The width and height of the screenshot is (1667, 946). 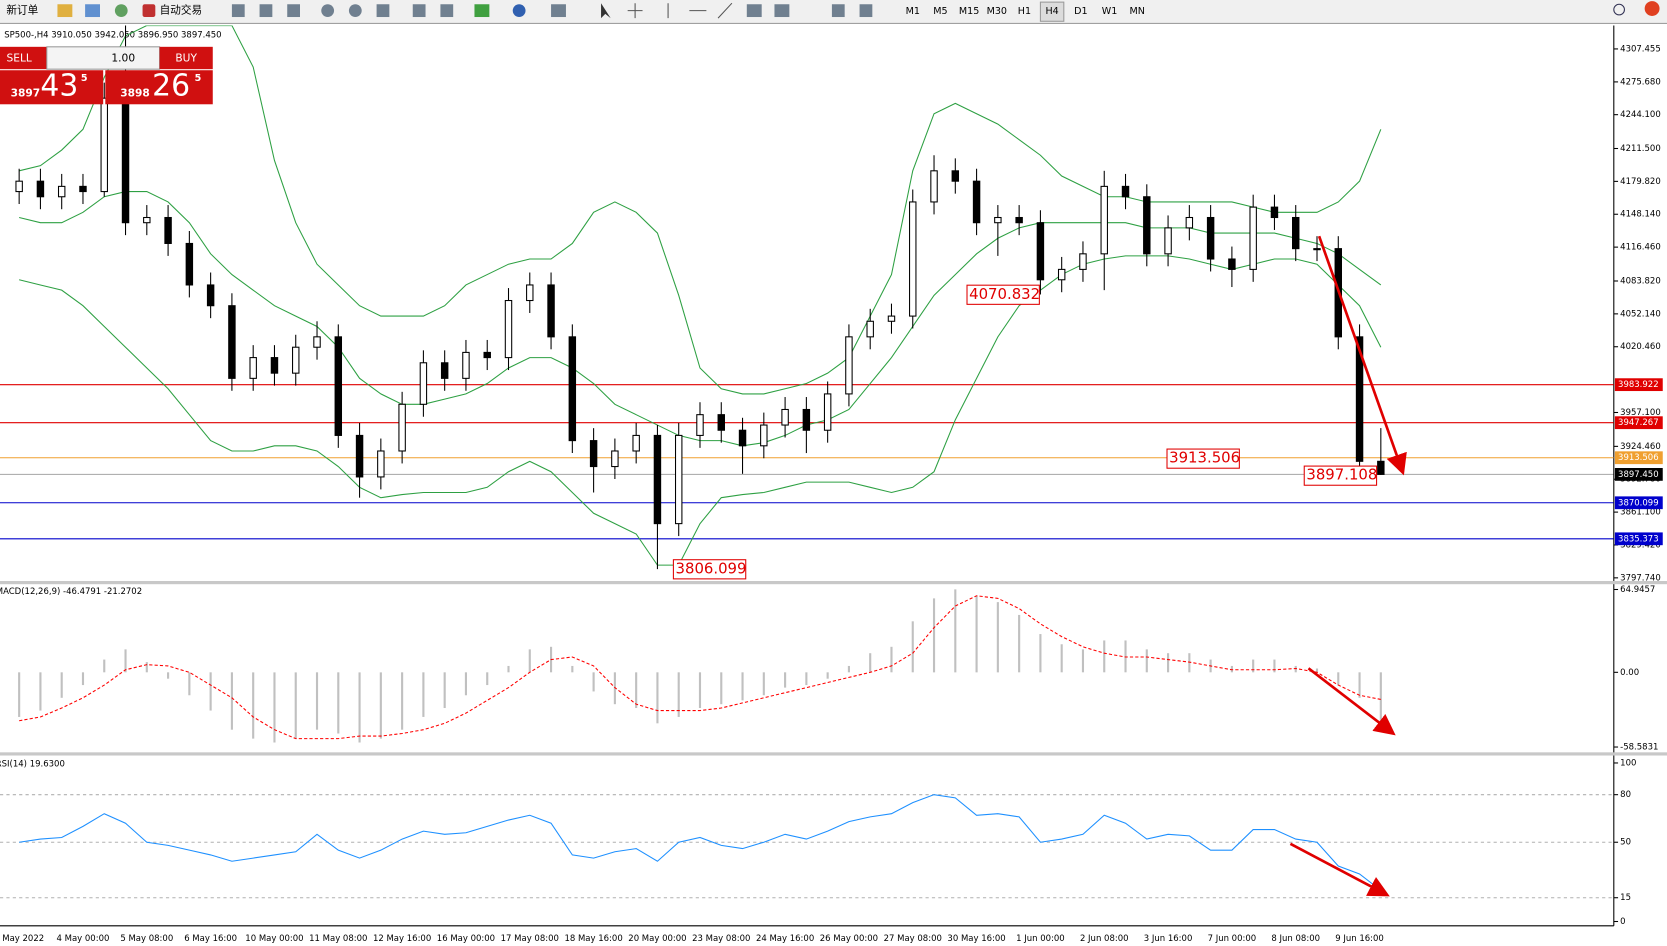 What do you see at coordinates (1640, 578) in the screenshot?
I see `y-tick-label: 3797.740` at bounding box center [1640, 578].